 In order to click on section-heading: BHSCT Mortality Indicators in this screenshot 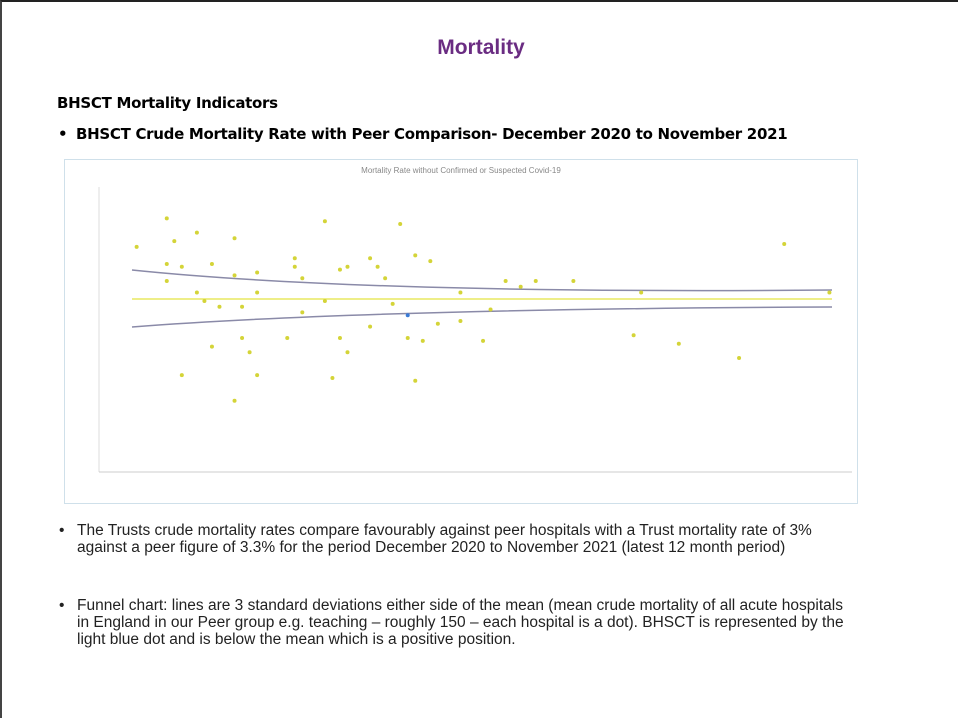, I will do `click(167, 103)`.